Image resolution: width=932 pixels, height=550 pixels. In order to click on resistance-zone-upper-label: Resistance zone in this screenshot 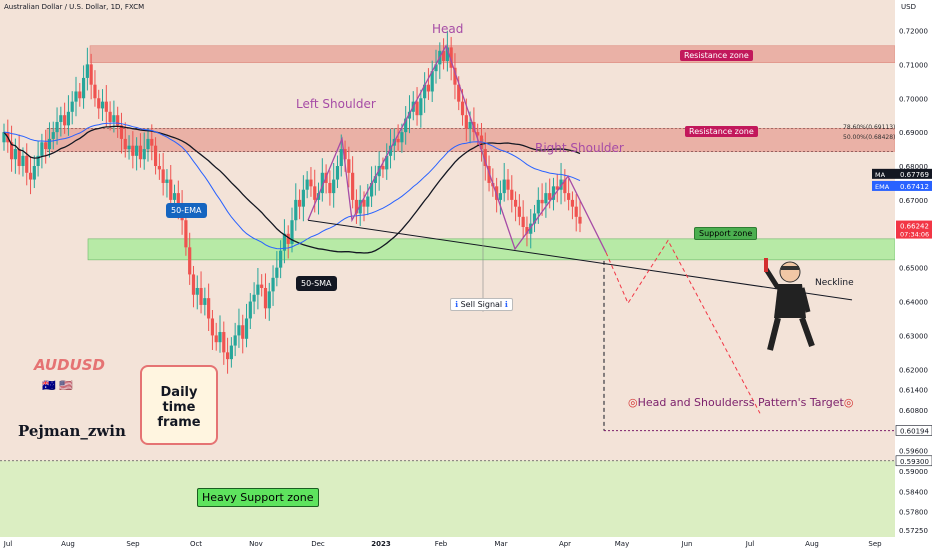, I will do `click(716, 55)`.